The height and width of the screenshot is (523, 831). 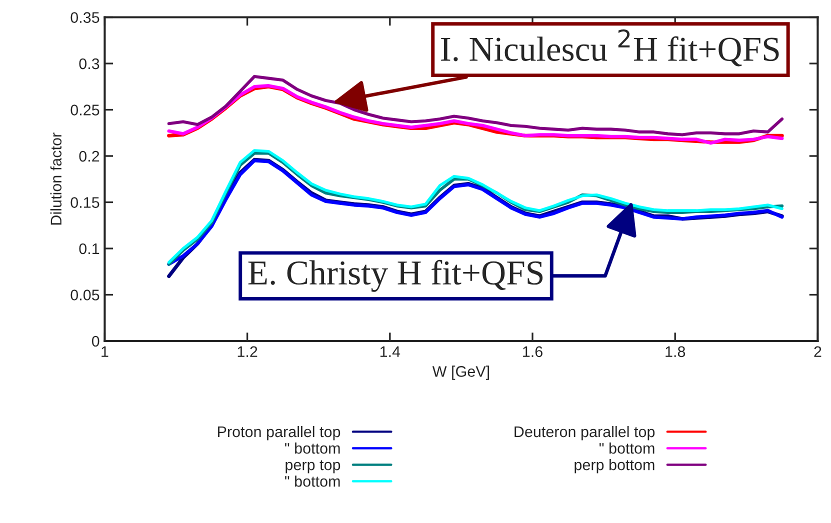 I want to click on legend-label: Proton parallel top, so click(x=279, y=433).